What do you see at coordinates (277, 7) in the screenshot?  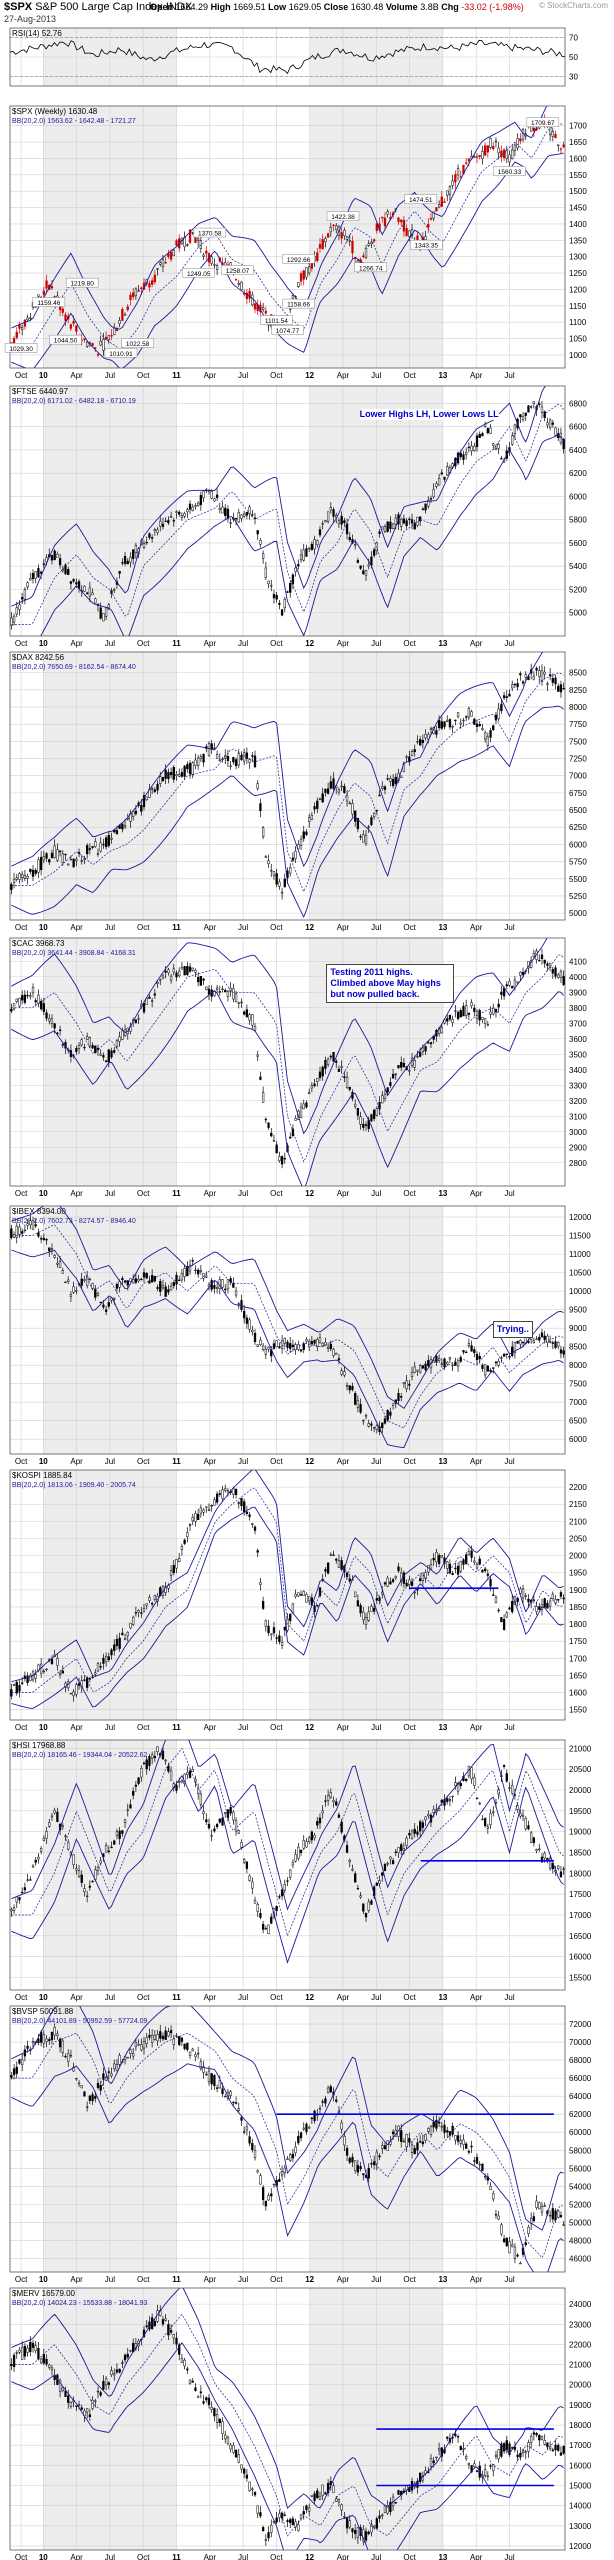 I see `low-label: Low` at bounding box center [277, 7].